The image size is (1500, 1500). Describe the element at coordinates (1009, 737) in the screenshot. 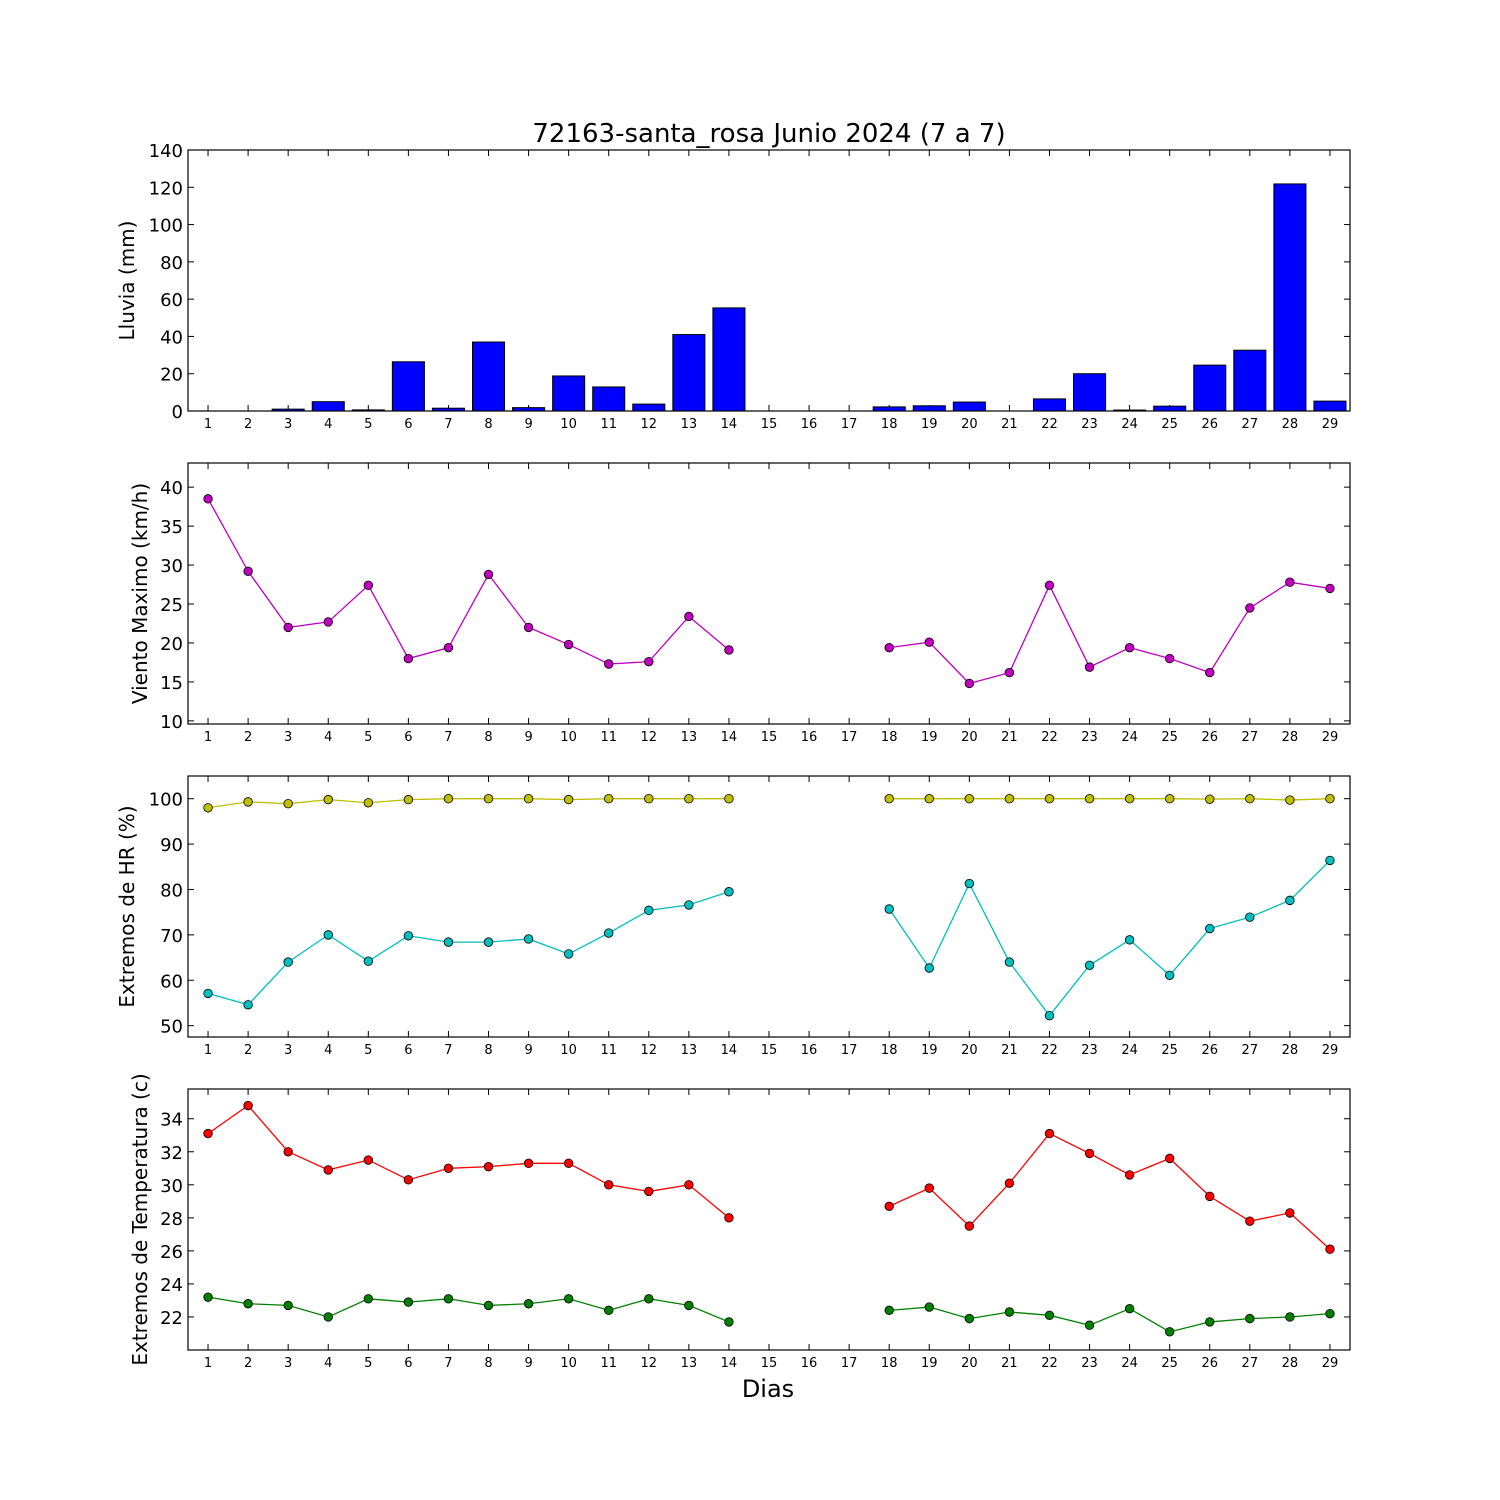

I see `x-tick-label: 21` at that location.